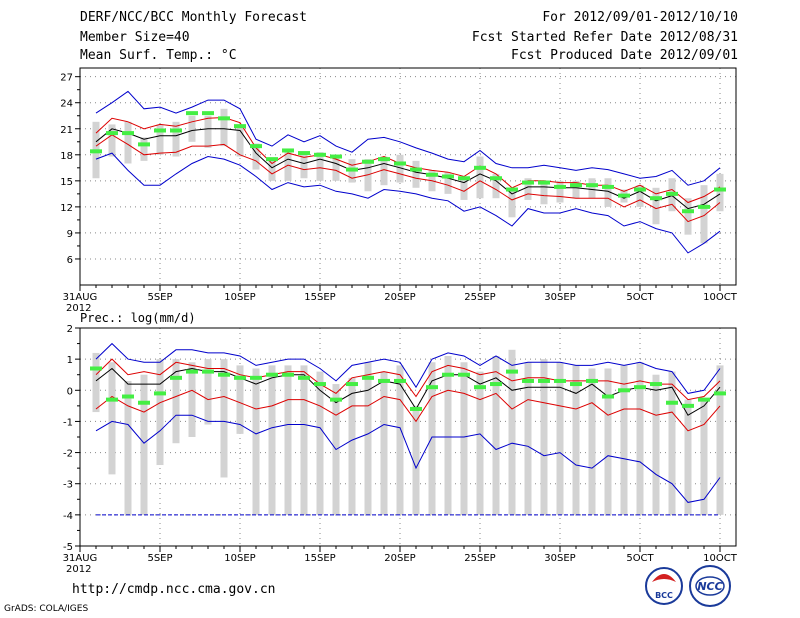  Describe the element at coordinates (624, 55) in the screenshot. I see `produced-date: Fcst Produced Date 2012/09/01` at that location.